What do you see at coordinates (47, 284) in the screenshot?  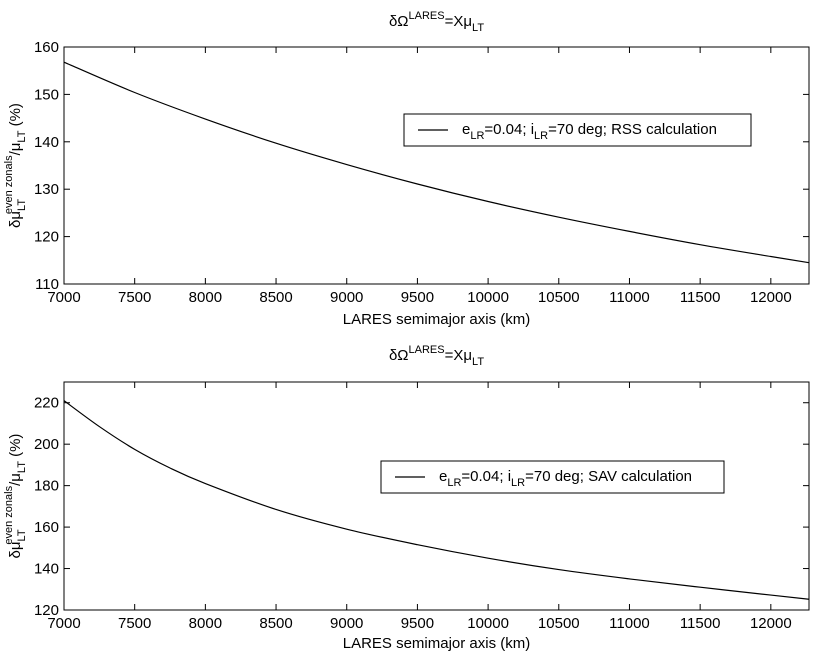 I see `y-tick-label: 110` at bounding box center [47, 284].